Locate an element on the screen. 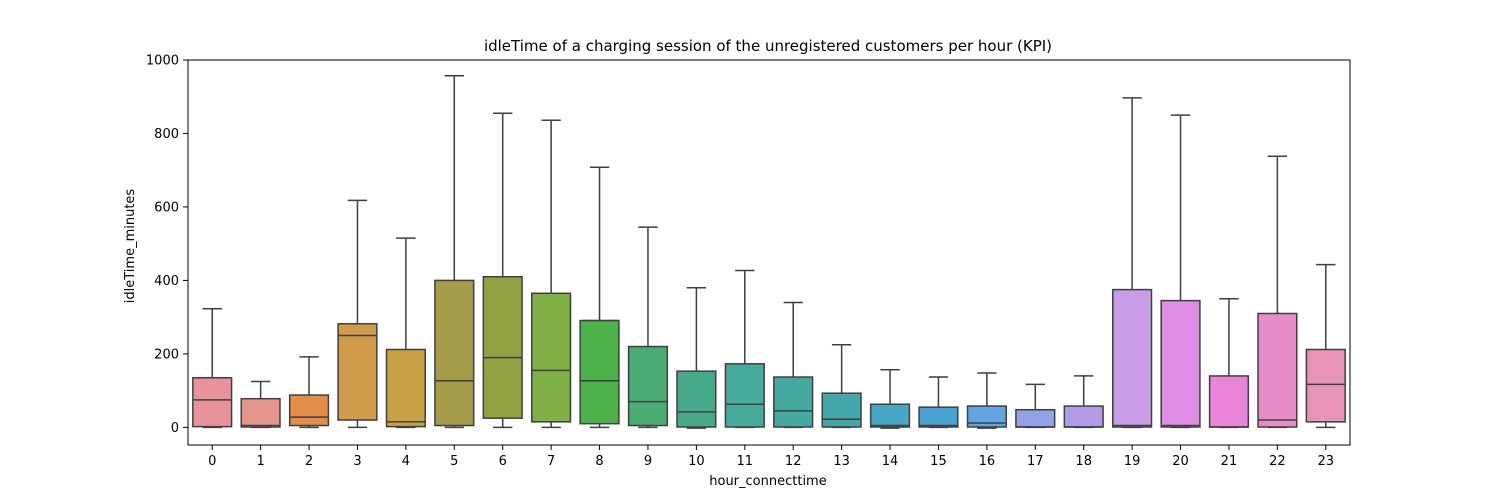 Image resolution: width=1500 pixels, height=500 pixels. y-tick-label: 600 is located at coordinates (166, 207).